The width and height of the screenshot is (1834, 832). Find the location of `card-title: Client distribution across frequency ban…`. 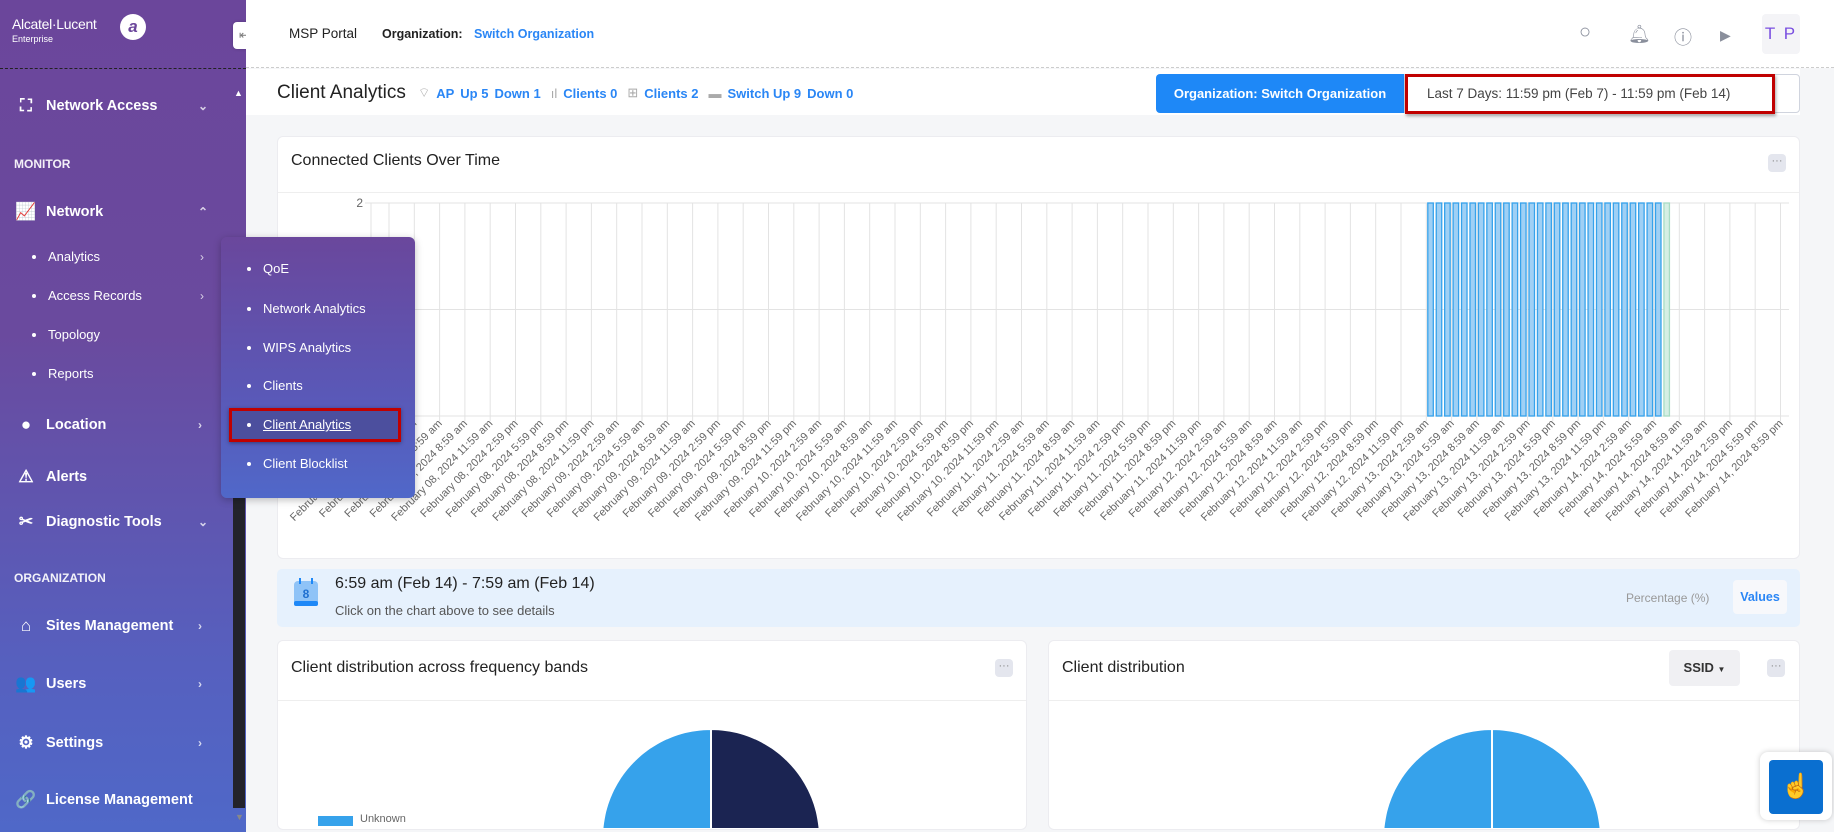

card-title: Client distribution across frequency ban… is located at coordinates (440, 667).